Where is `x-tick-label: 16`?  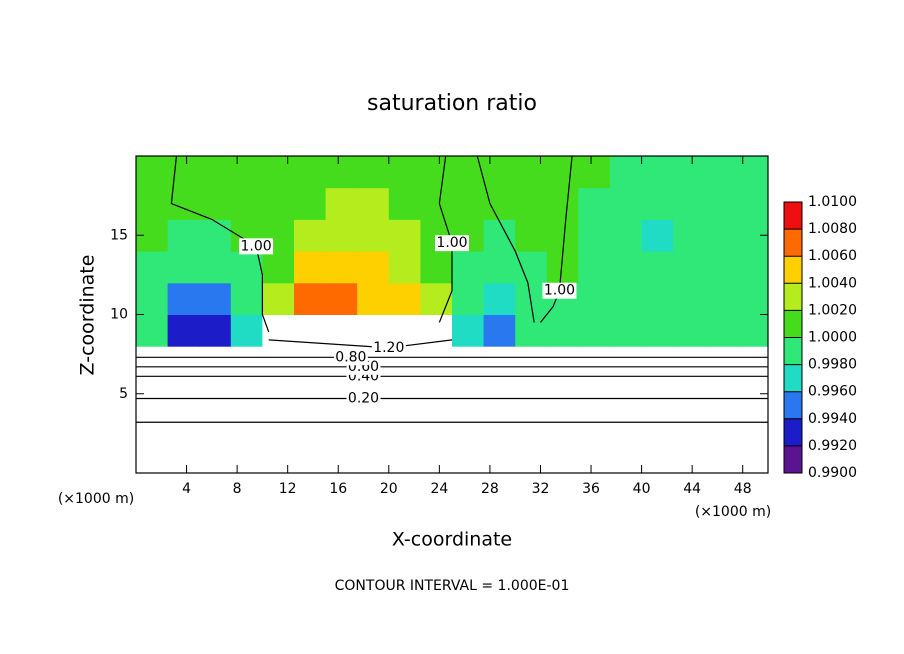
x-tick-label: 16 is located at coordinates (338, 489).